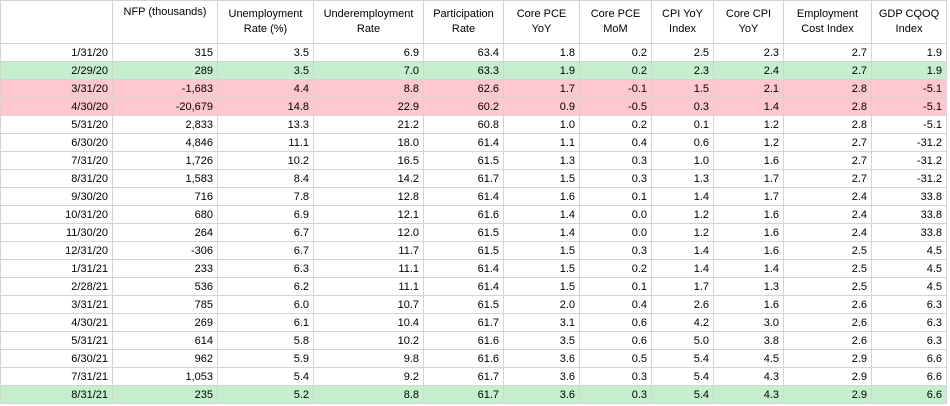 The height and width of the screenshot is (406, 950). I want to click on value-cell: 3.6, so click(541, 358).